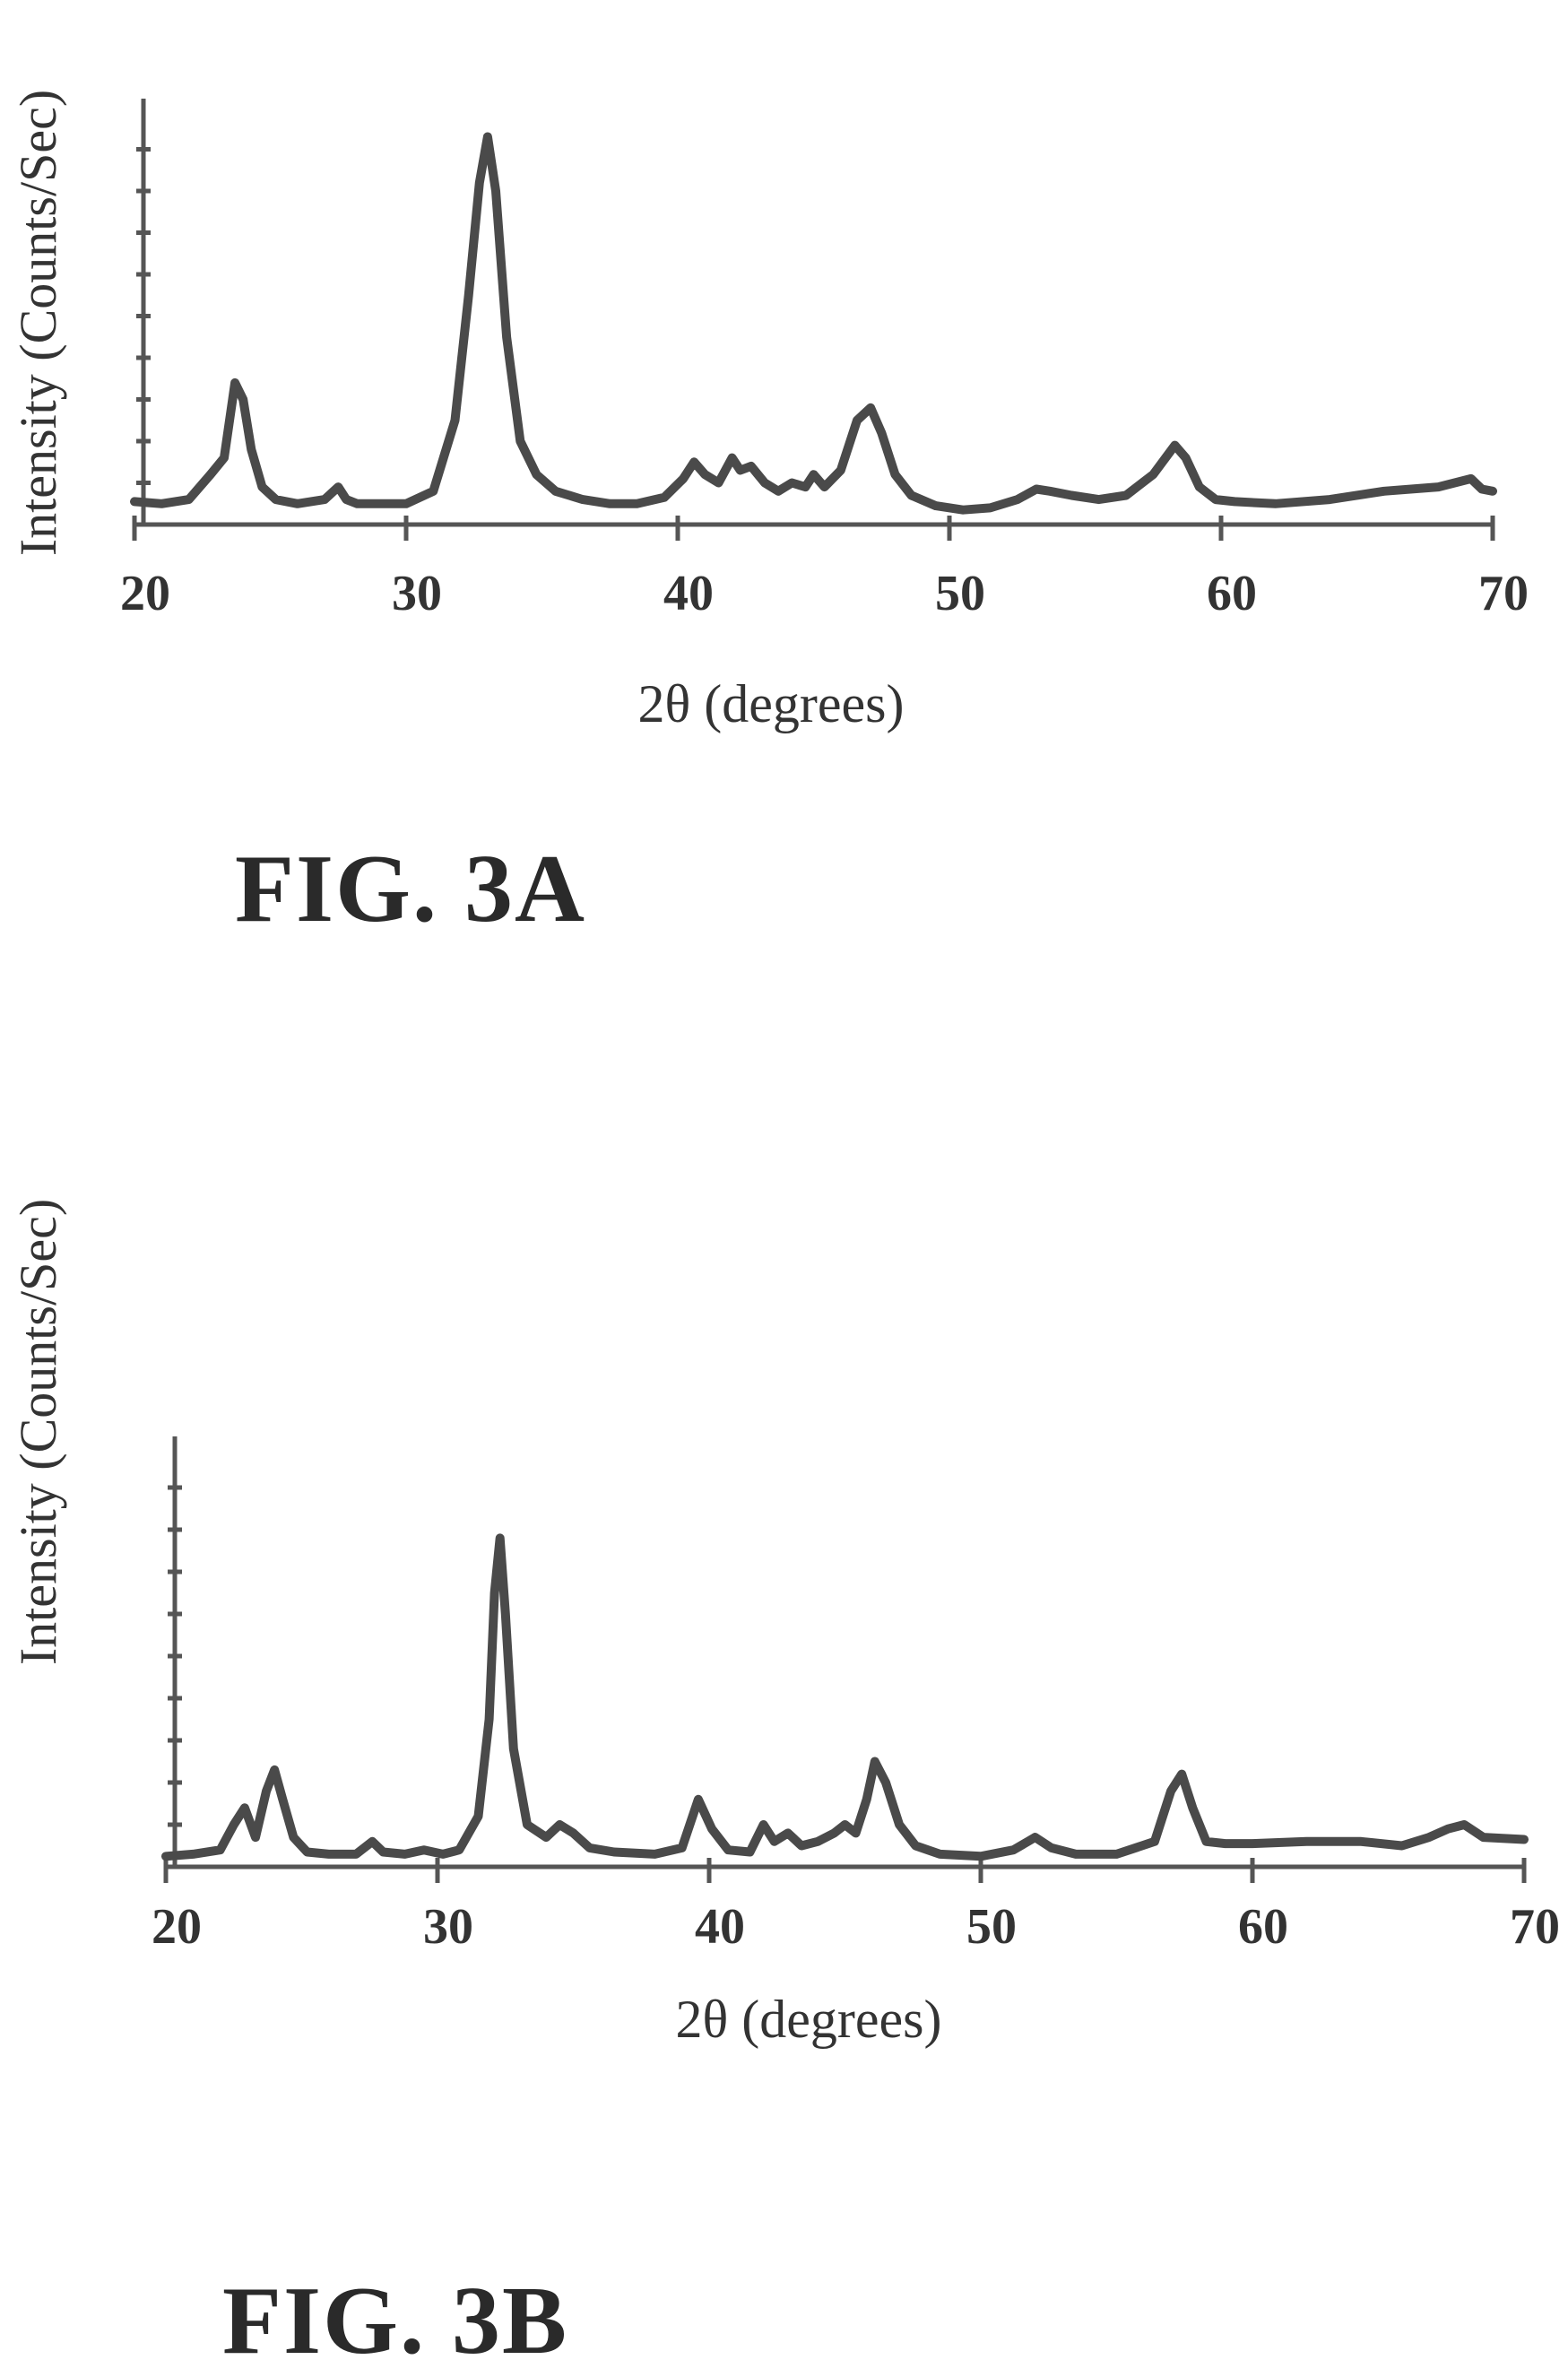 This screenshot has height=2377, width=1568. I want to click on figure-caption: FIG. 3A, so click(410, 889).